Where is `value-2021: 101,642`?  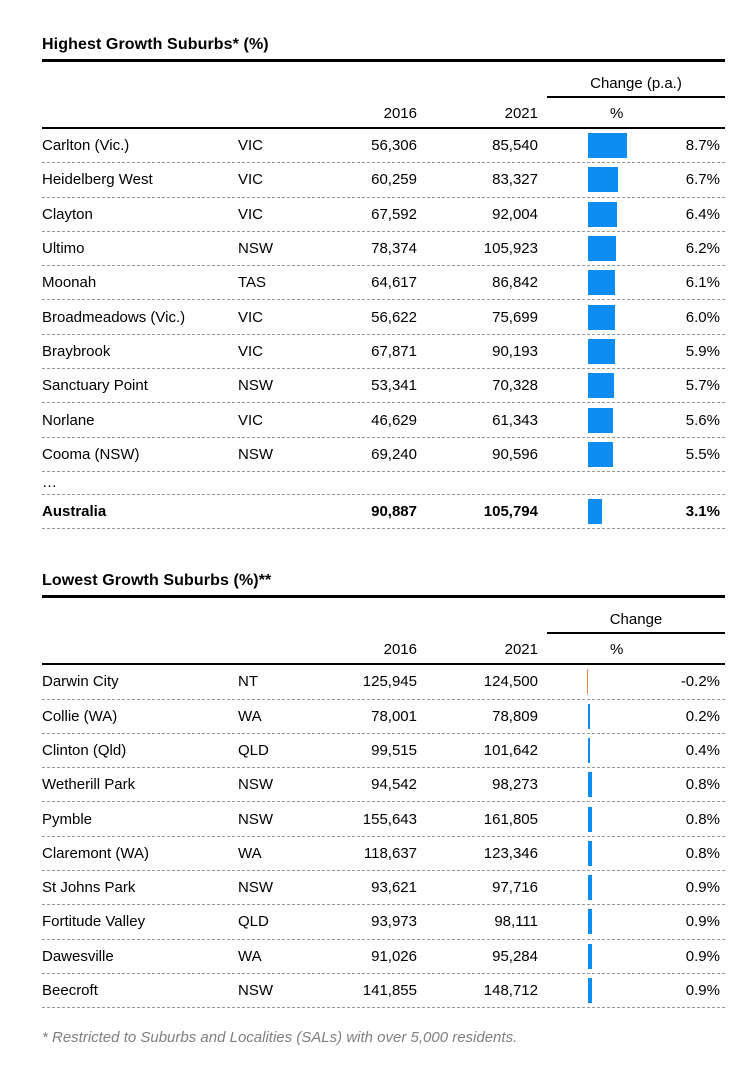
value-2021: 101,642 is located at coordinates (510, 750).